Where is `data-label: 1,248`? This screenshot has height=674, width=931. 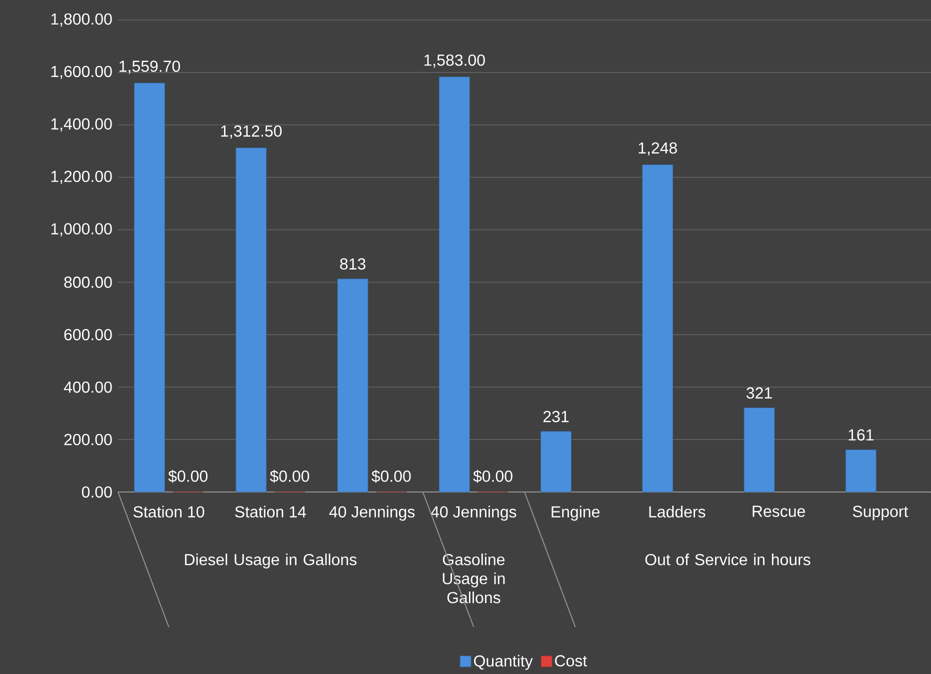 data-label: 1,248 is located at coordinates (657, 149).